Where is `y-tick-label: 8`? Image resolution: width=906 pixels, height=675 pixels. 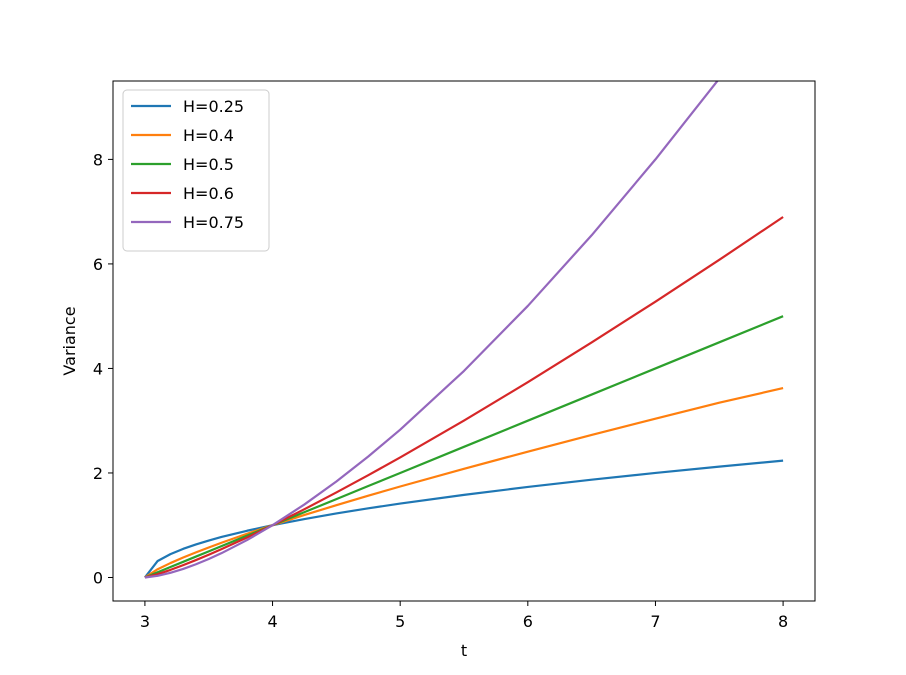
y-tick-label: 8 is located at coordinates (98, 159).